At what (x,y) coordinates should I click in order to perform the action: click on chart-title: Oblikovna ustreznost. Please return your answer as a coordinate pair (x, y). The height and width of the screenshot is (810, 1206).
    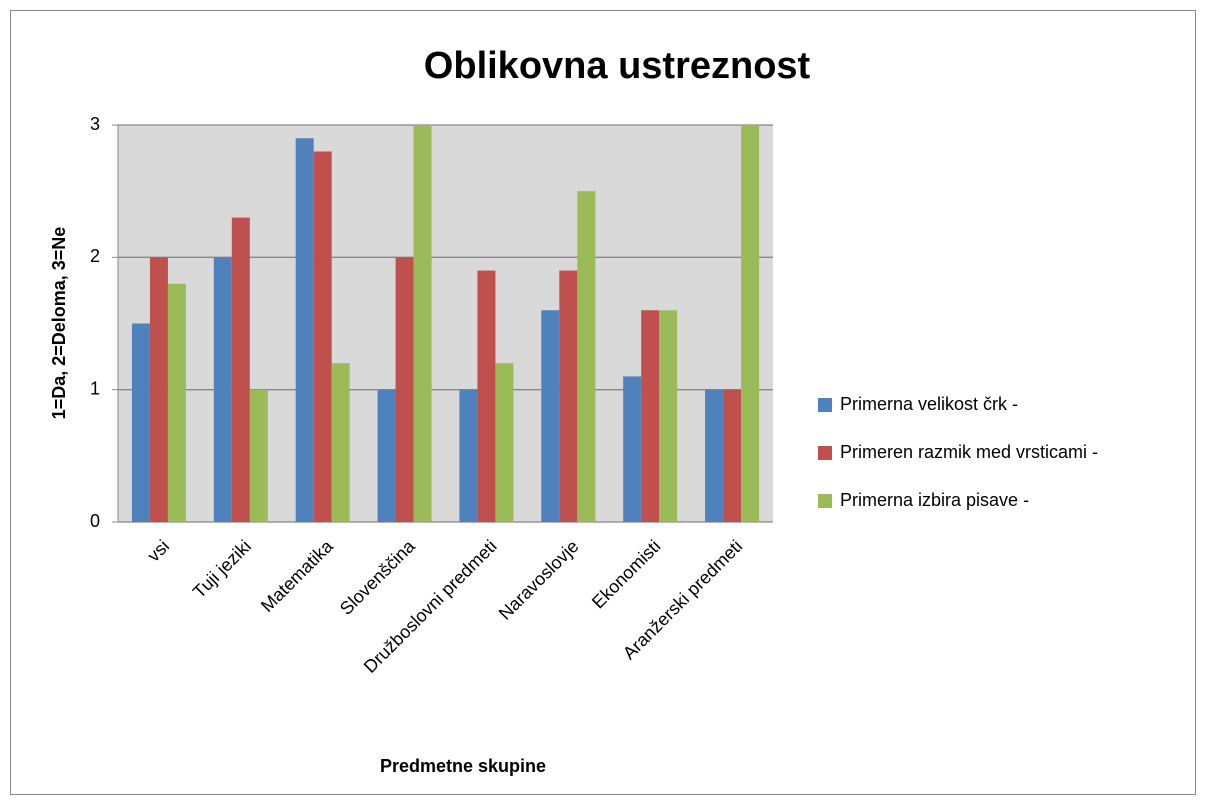
    Looking at the image, I should click on (617, 66).